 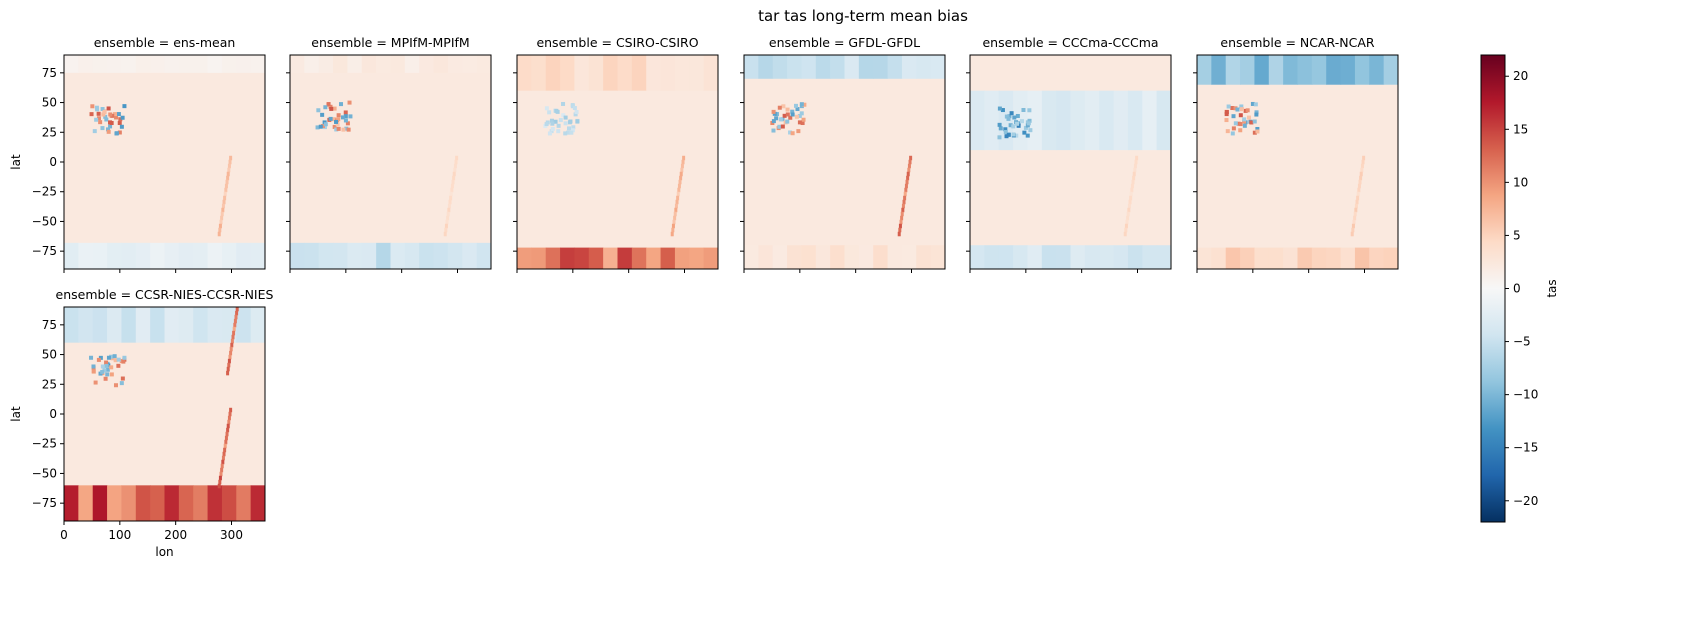 I want to click on colorbar-gradient, so click(x=1493, y=288).